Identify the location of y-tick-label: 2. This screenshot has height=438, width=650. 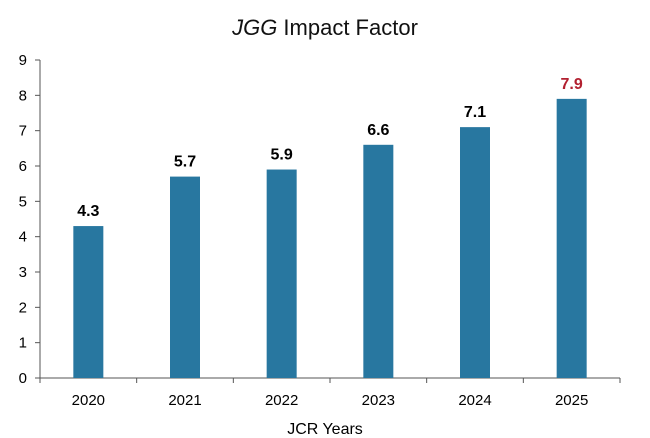
(23, 307).